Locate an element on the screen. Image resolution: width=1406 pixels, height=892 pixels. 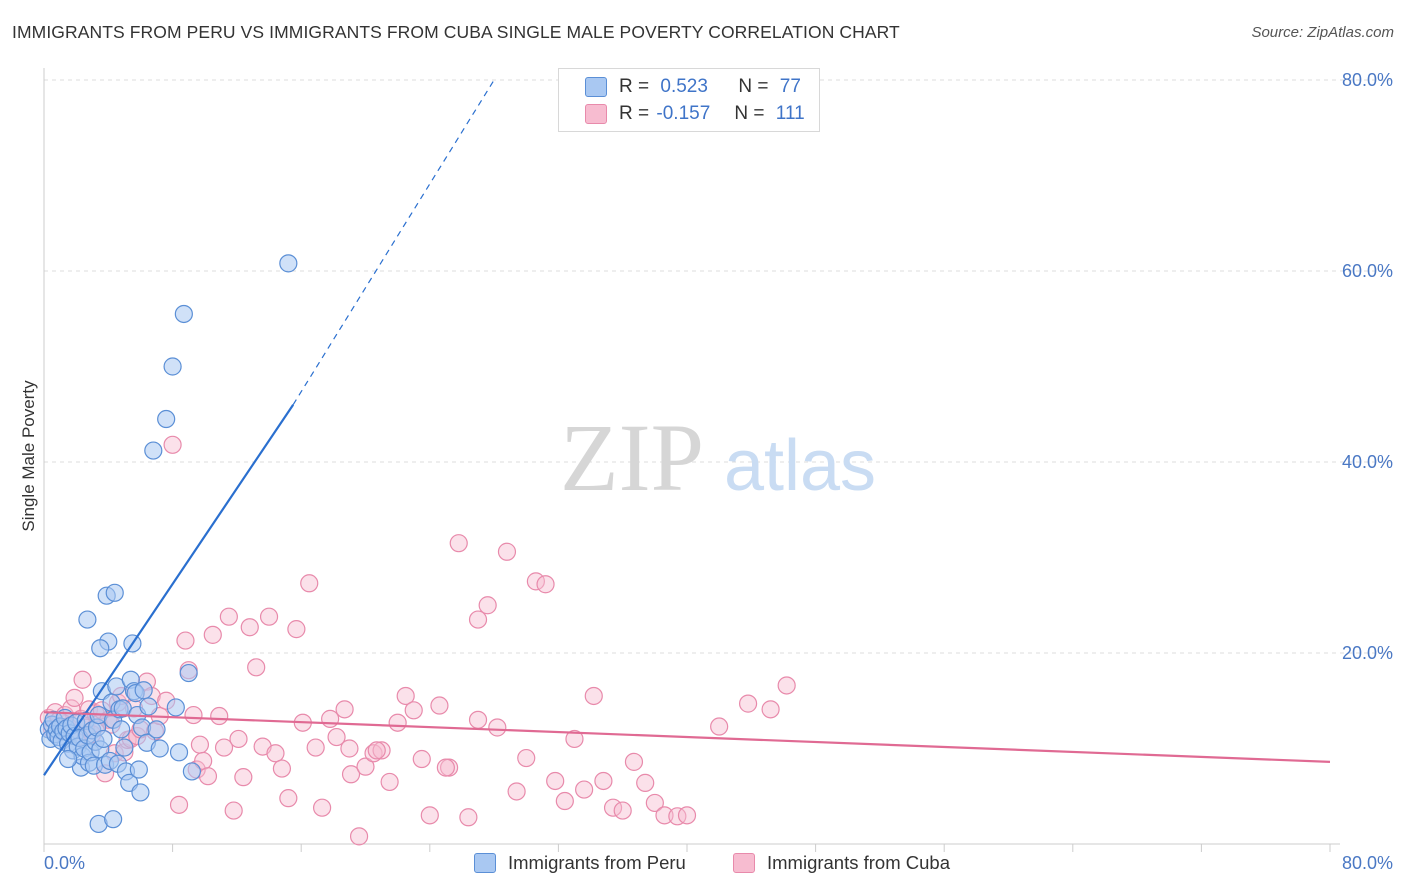
peru-r-value: 0.523 is located at coordinates (684, 86).